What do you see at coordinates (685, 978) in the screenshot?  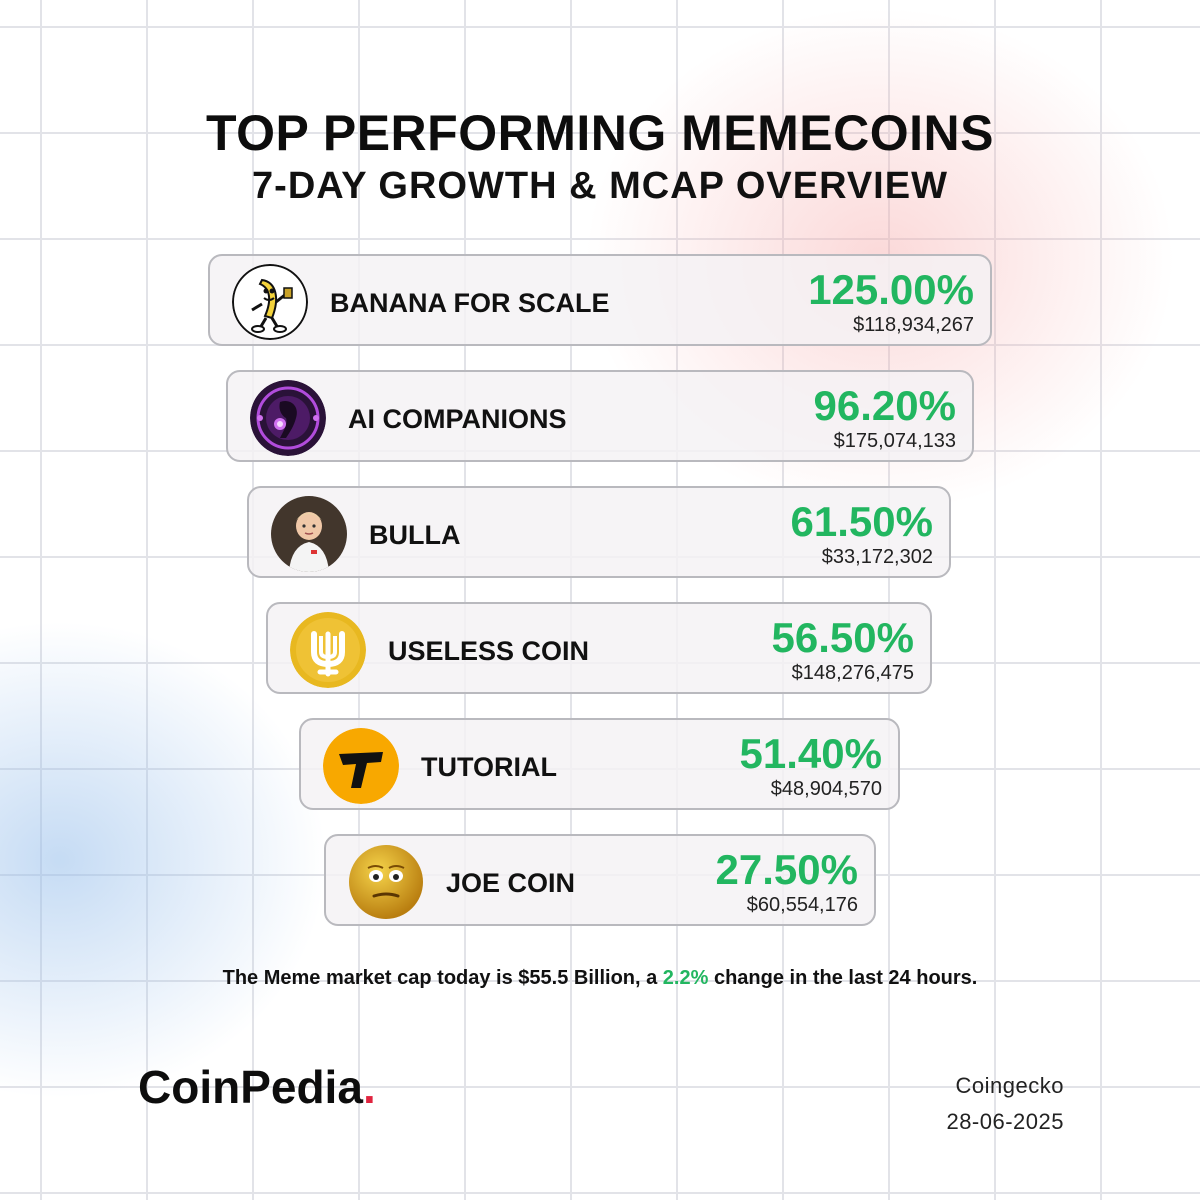 I see `summary-change-highlight: 2.2%` at bounding box center [685, 978].